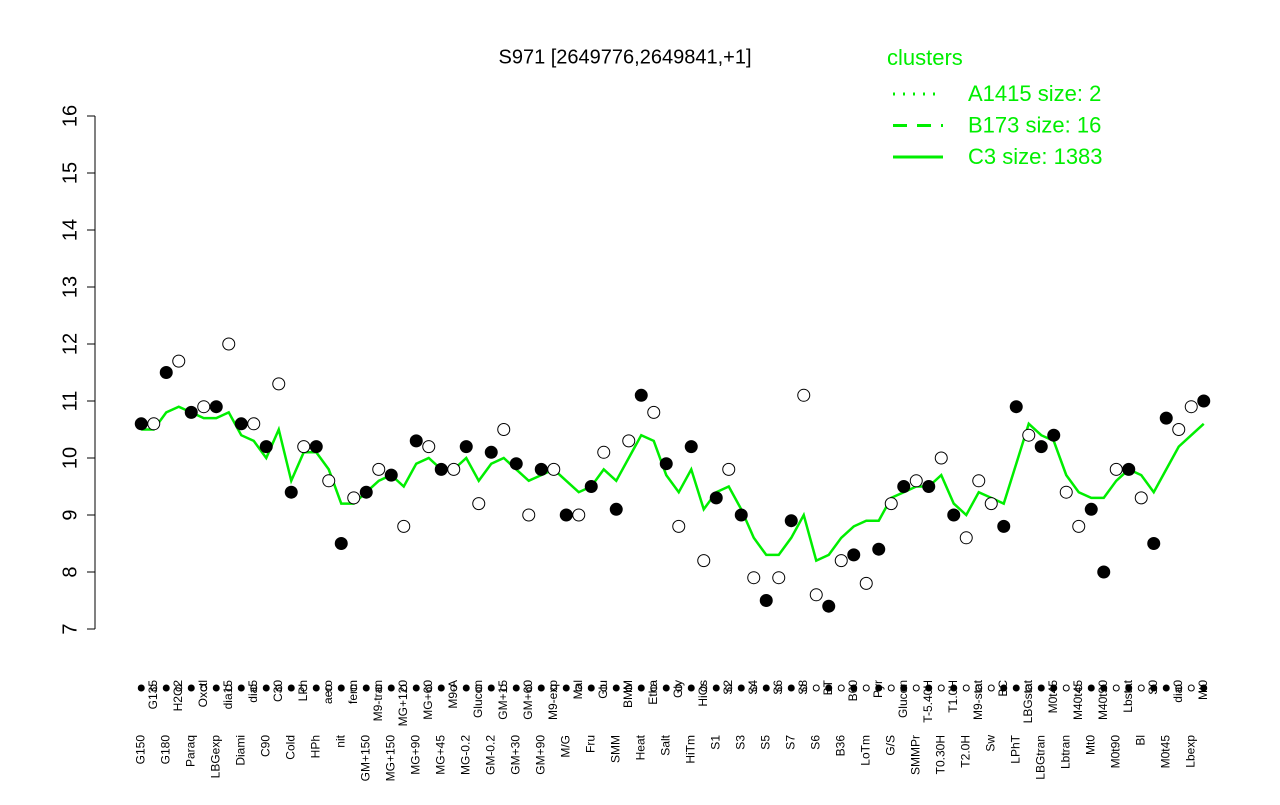 Image resolution: width=1280 pixels, height=805 pixels. What do you see at coordinates (628, 694) in the screenshot?
I see `x-tick-label: BMM` at bounding box center [628, 694].